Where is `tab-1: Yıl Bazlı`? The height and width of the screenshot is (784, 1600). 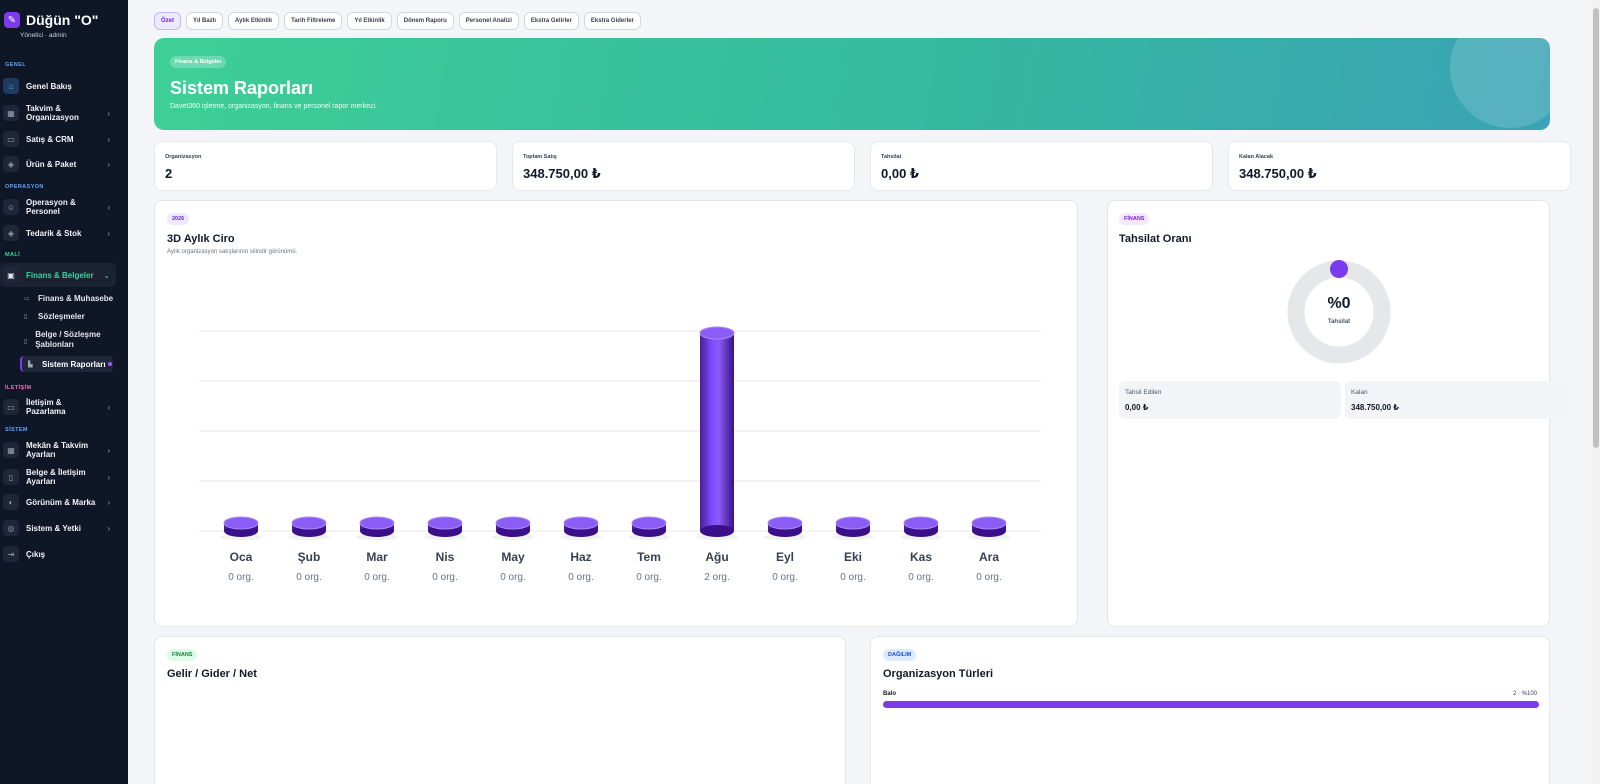
tab-1: Yıl Bazlı is located at coordinates (205, 21).